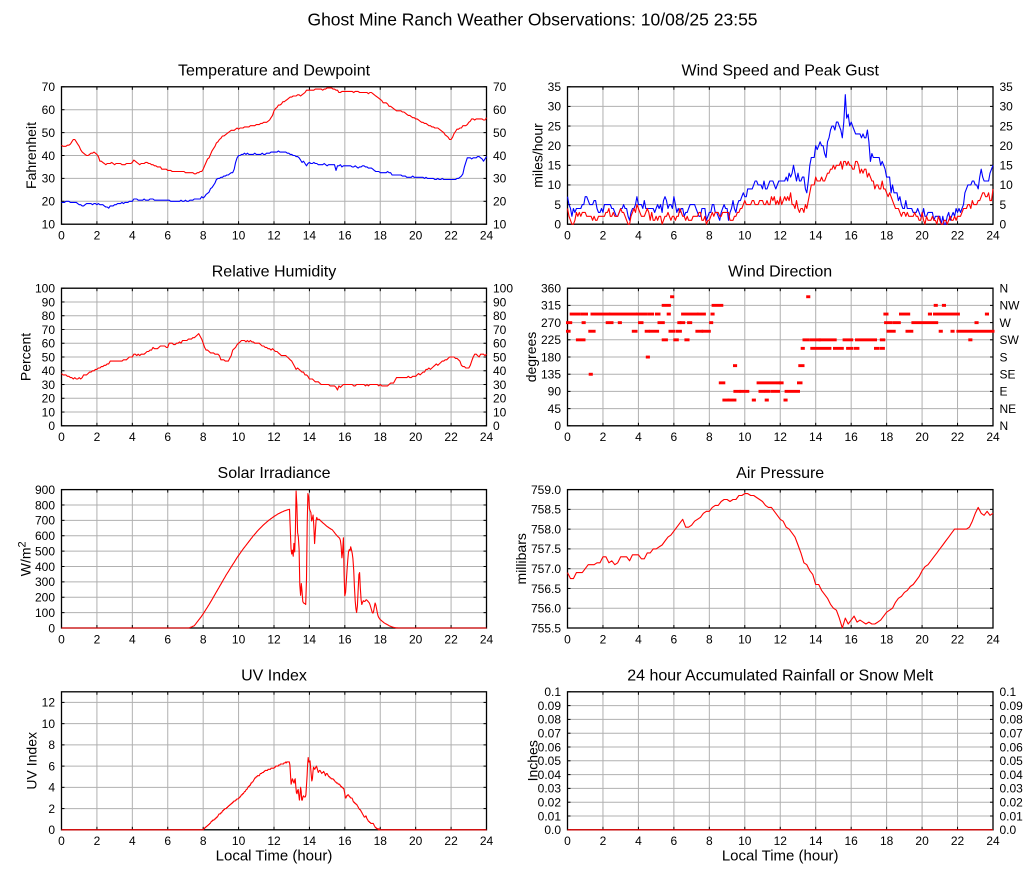  What do you see at coordinates (551, 306) in the screenshot?
I see `svg-text: 315` at bounding box center [551, 306].